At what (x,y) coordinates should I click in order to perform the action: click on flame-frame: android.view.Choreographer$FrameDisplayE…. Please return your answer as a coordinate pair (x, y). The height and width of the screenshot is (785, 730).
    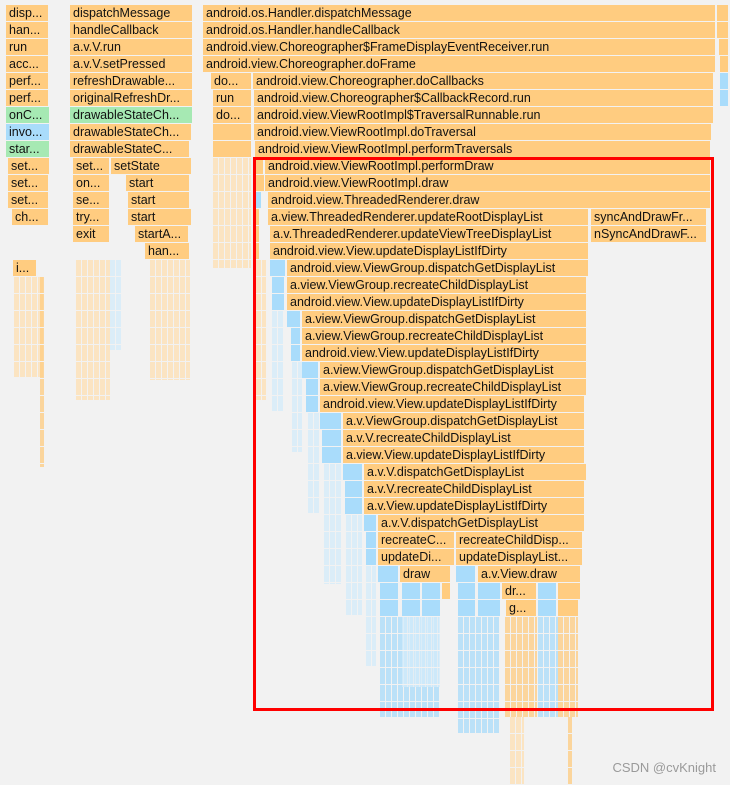
    Looking at the image, I should click on (459, 47).